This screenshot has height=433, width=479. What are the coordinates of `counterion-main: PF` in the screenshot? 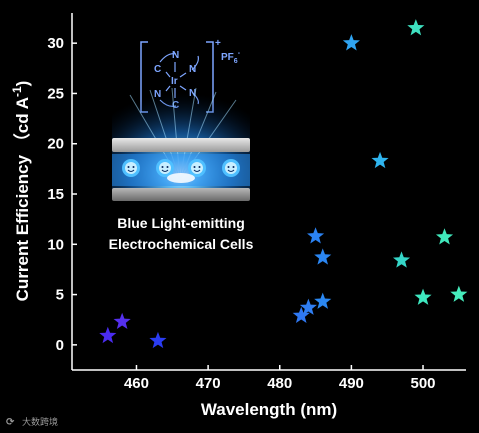 It's located at (227, 57).